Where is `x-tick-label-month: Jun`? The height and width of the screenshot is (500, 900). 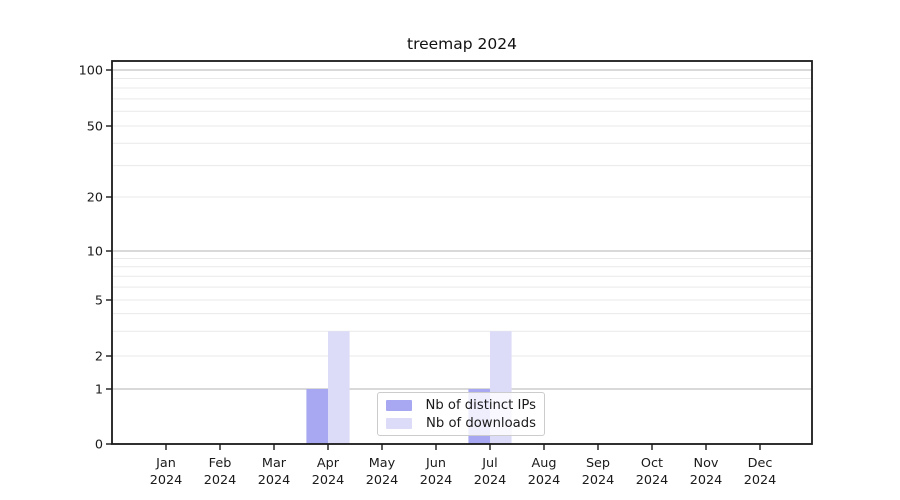 x-tick-label-month: Jun is located at coordinates (435, 463).